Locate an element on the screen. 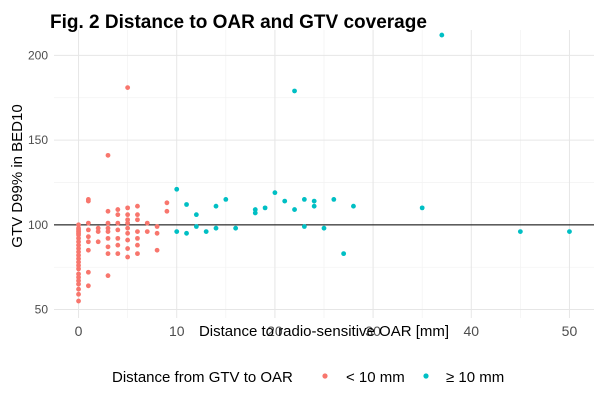 The width and height of the screenshot is (600, 400). x-axis-label: Distance to radio-sensitive OAR [mm] is located at coordinates (324, 331).